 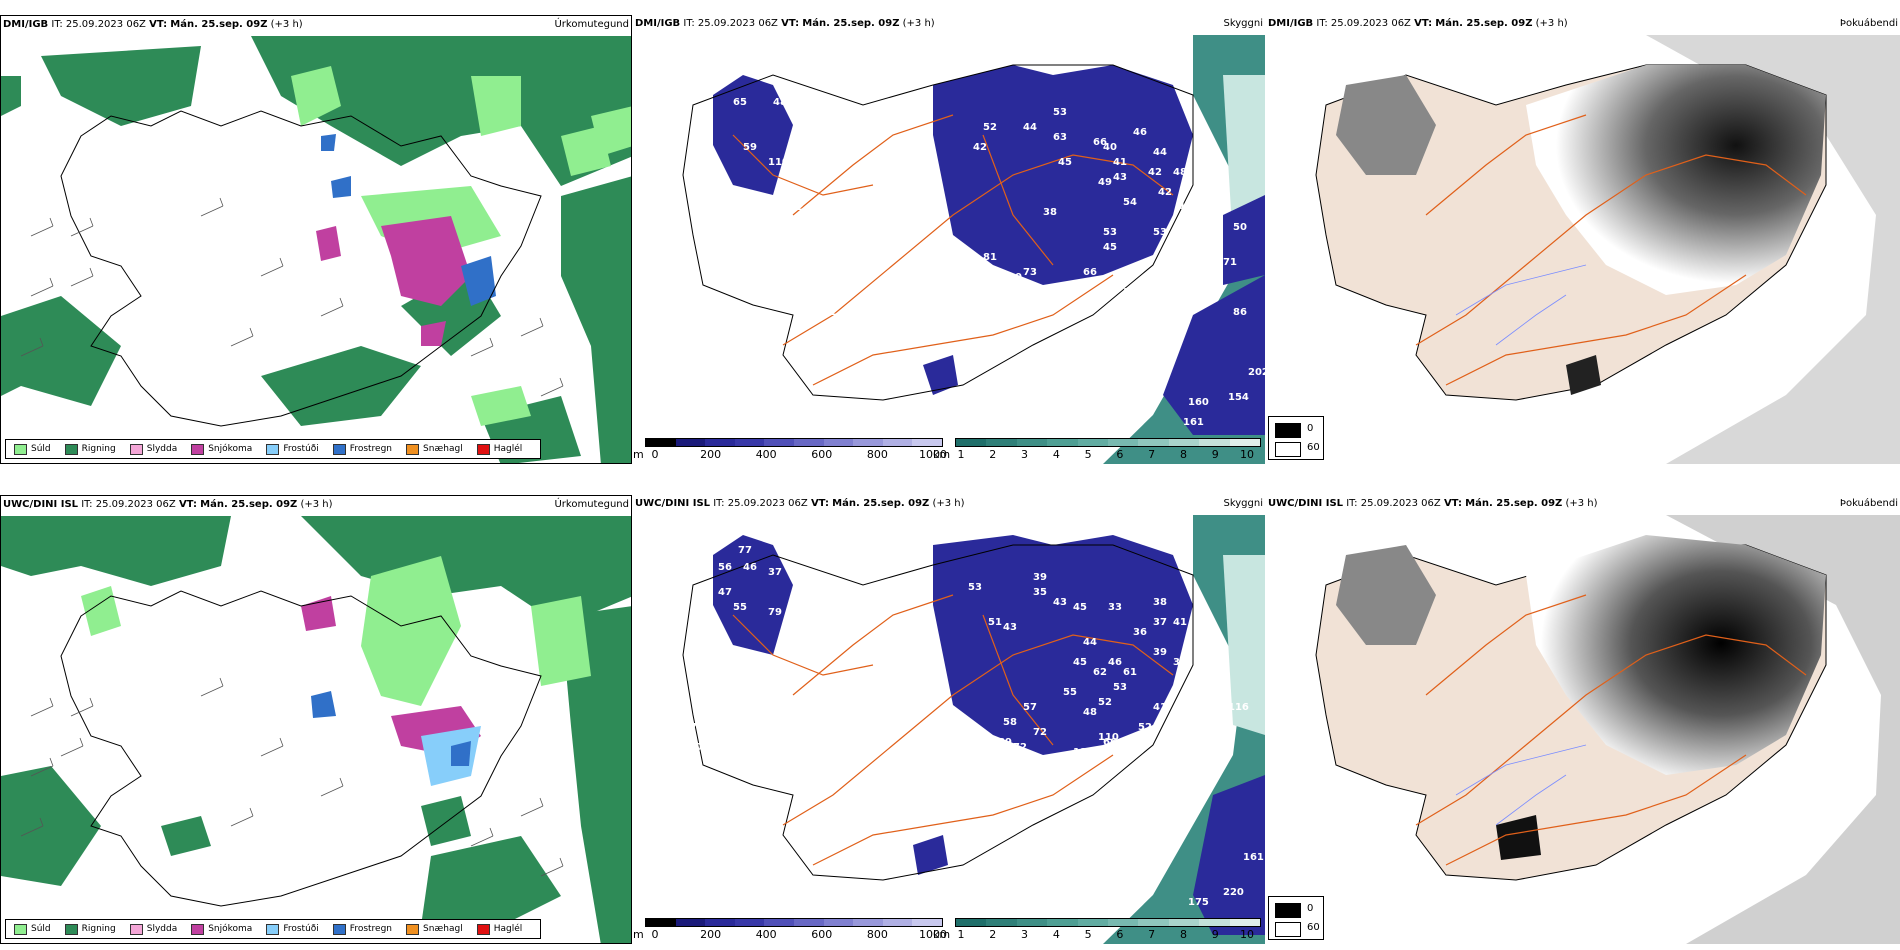 I want to click on km-unit: km, so click(x=942, y=454).